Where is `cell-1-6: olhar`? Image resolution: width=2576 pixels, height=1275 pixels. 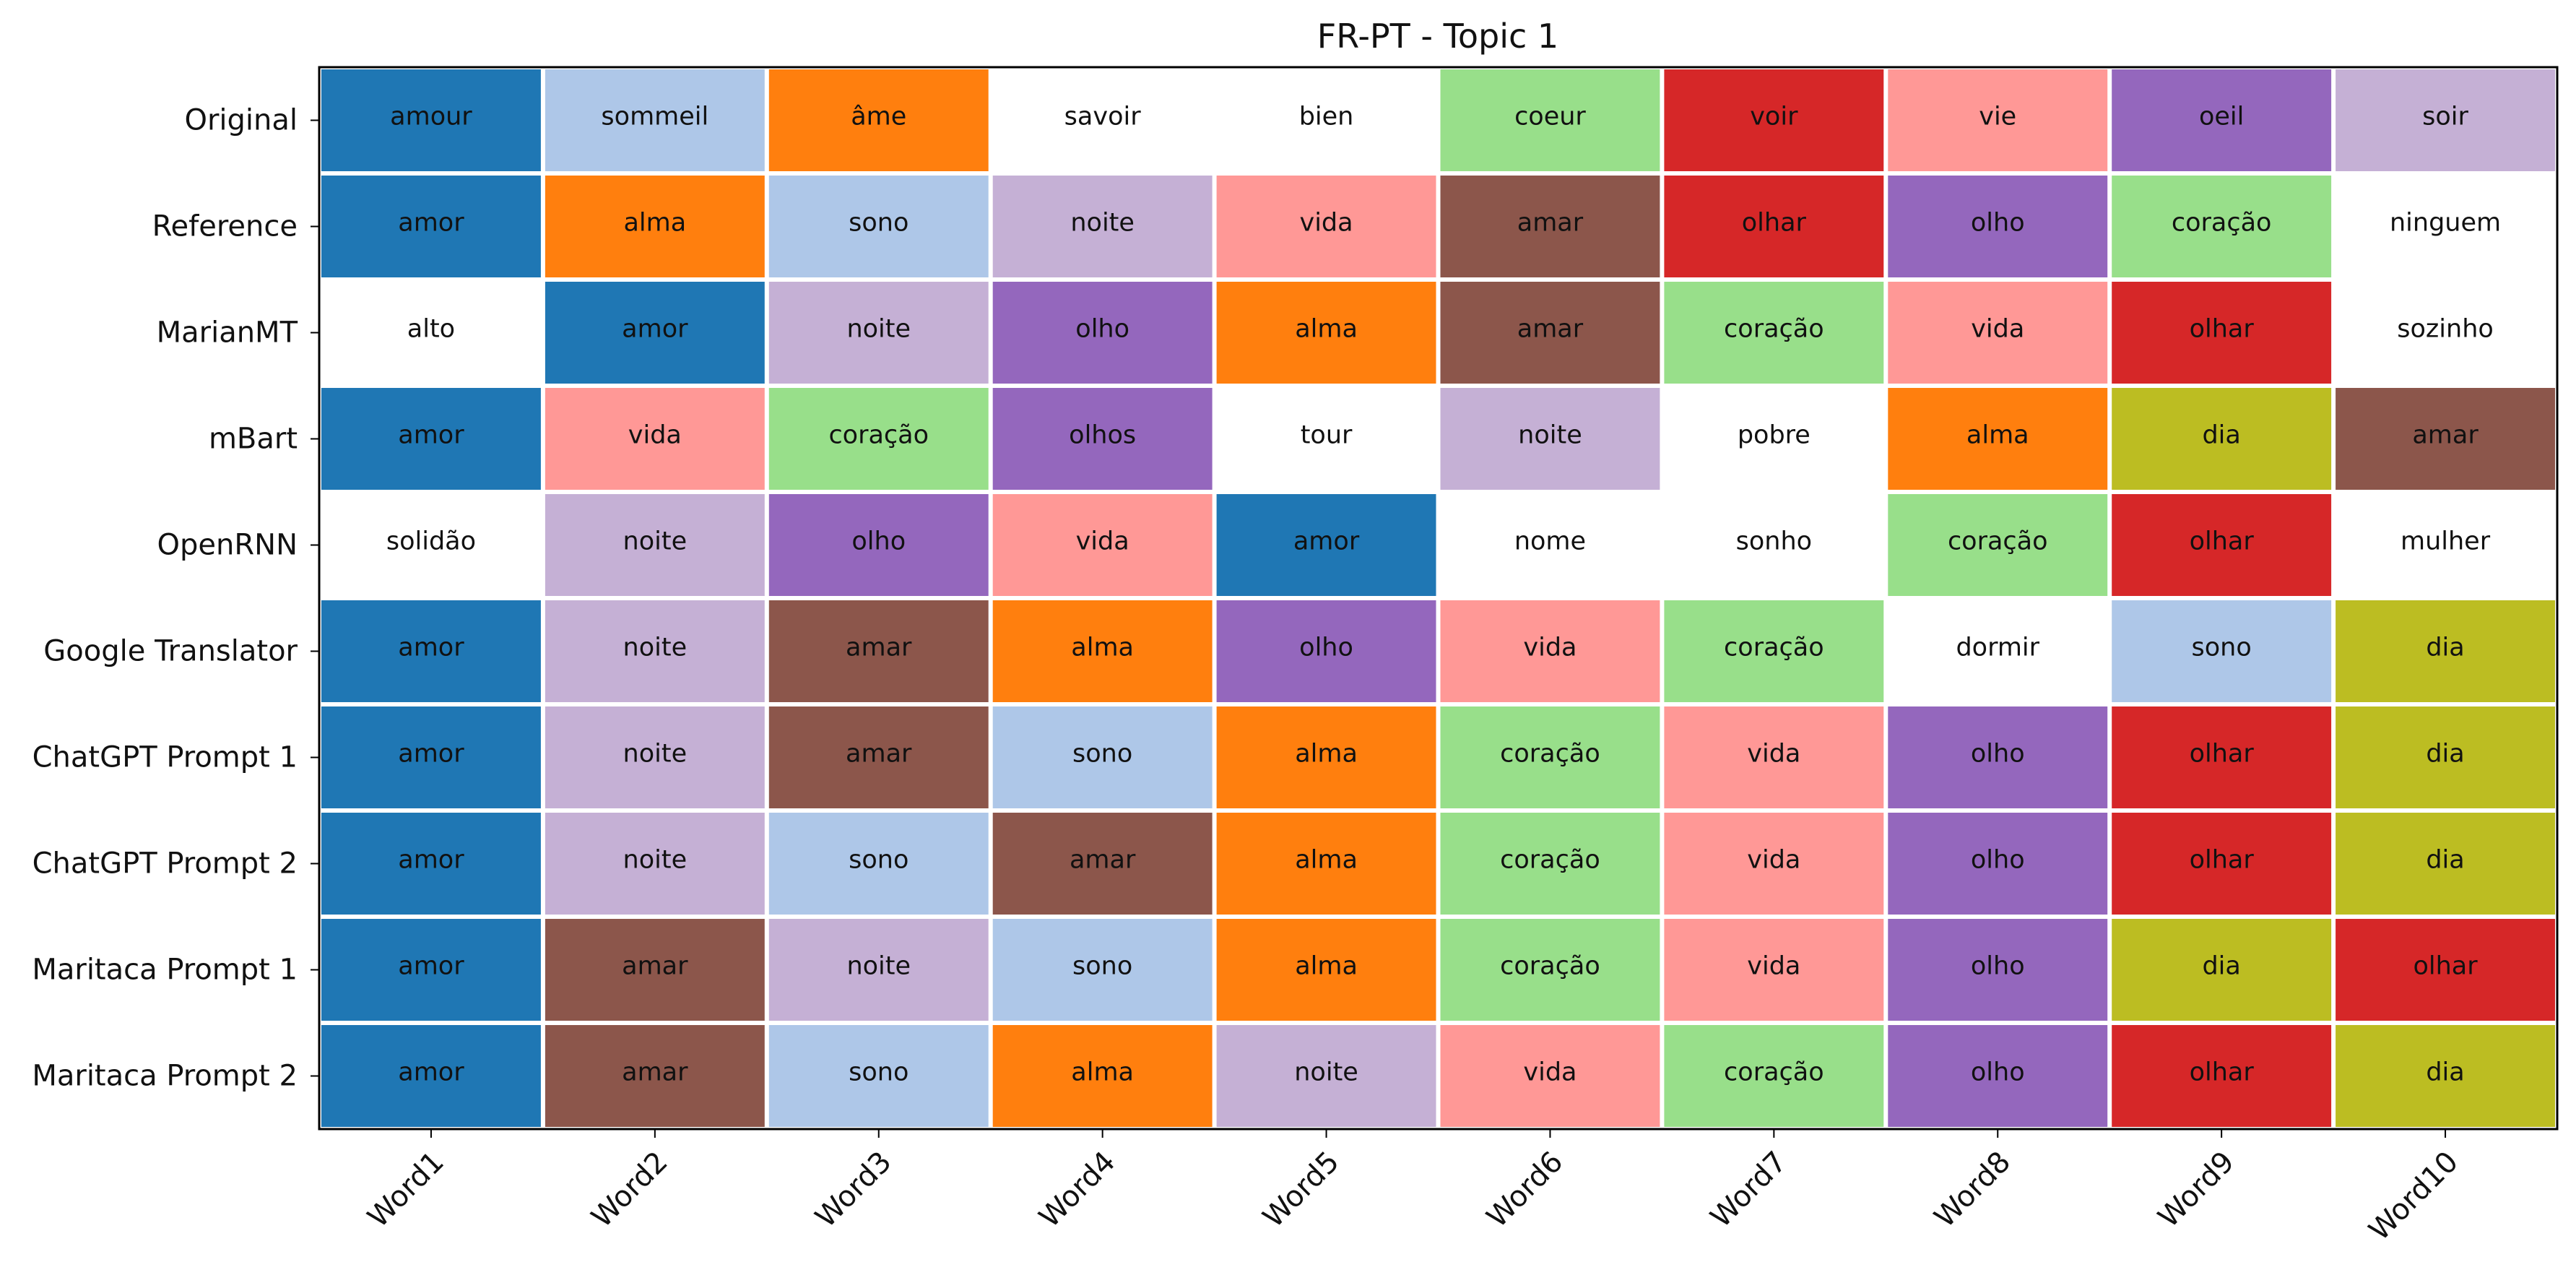 cell-1-6: olhar is located at coordinates (1774, 226).